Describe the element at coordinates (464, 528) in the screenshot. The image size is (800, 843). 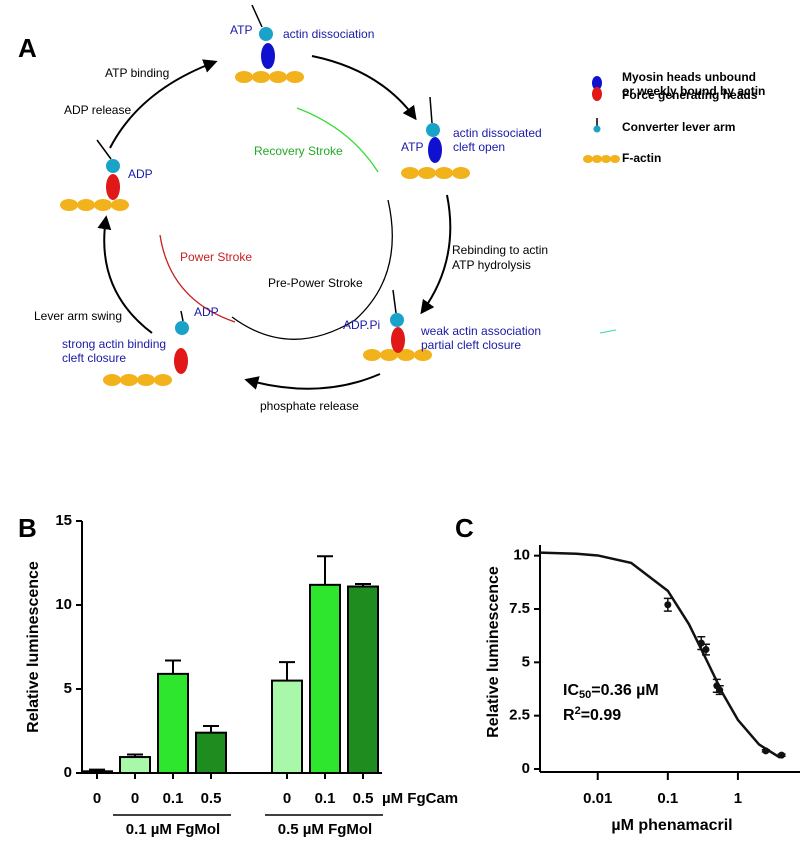
I see `panel-label: C` at that location.